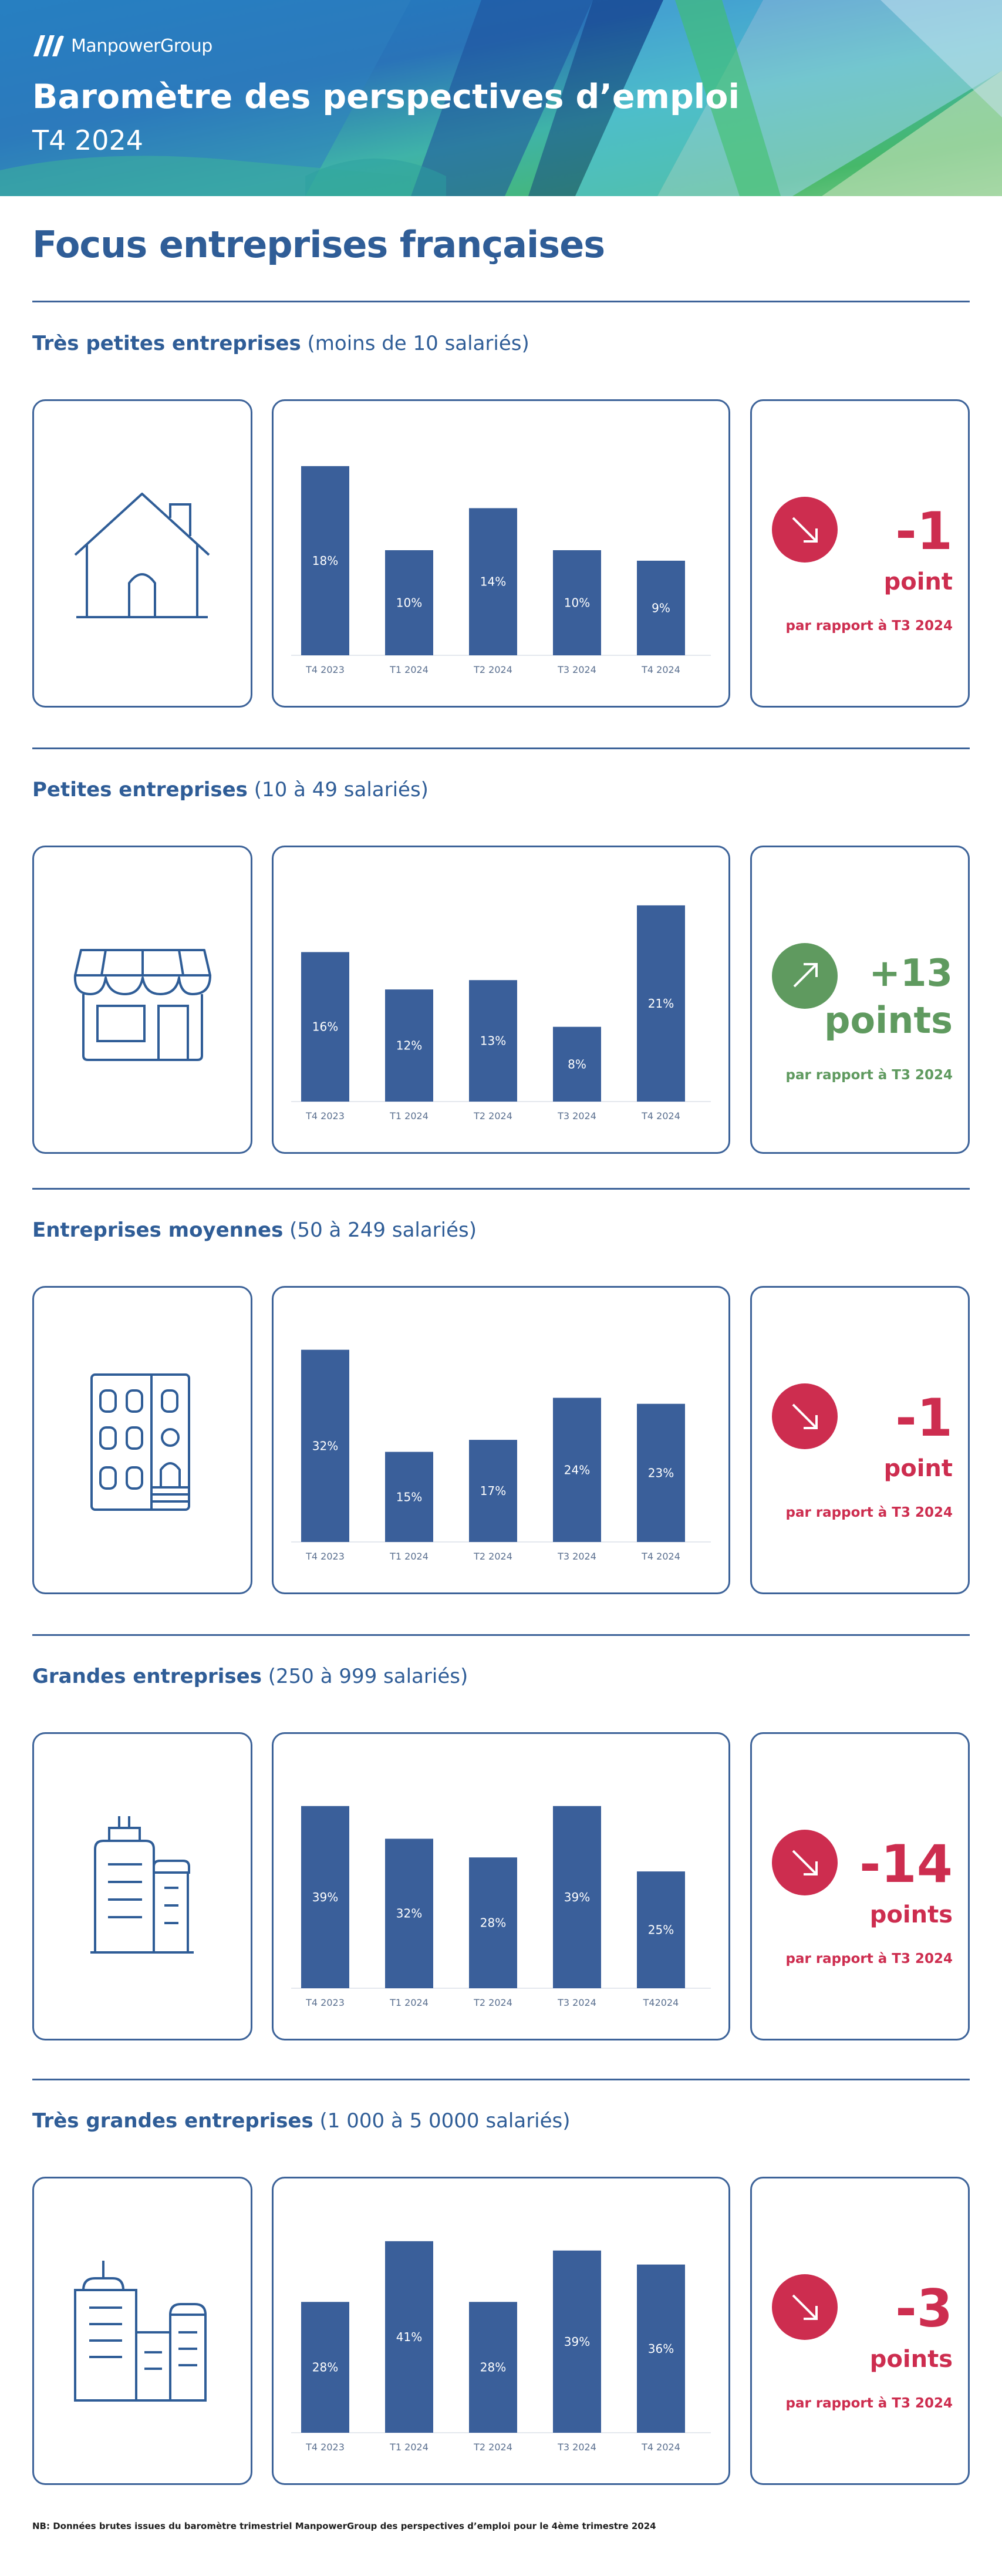 The width and height of the screenshot is (1002, 2576). Describe the element at coordinates (906, 1864) in the screenshot. I see `change-value: -14` at that location.